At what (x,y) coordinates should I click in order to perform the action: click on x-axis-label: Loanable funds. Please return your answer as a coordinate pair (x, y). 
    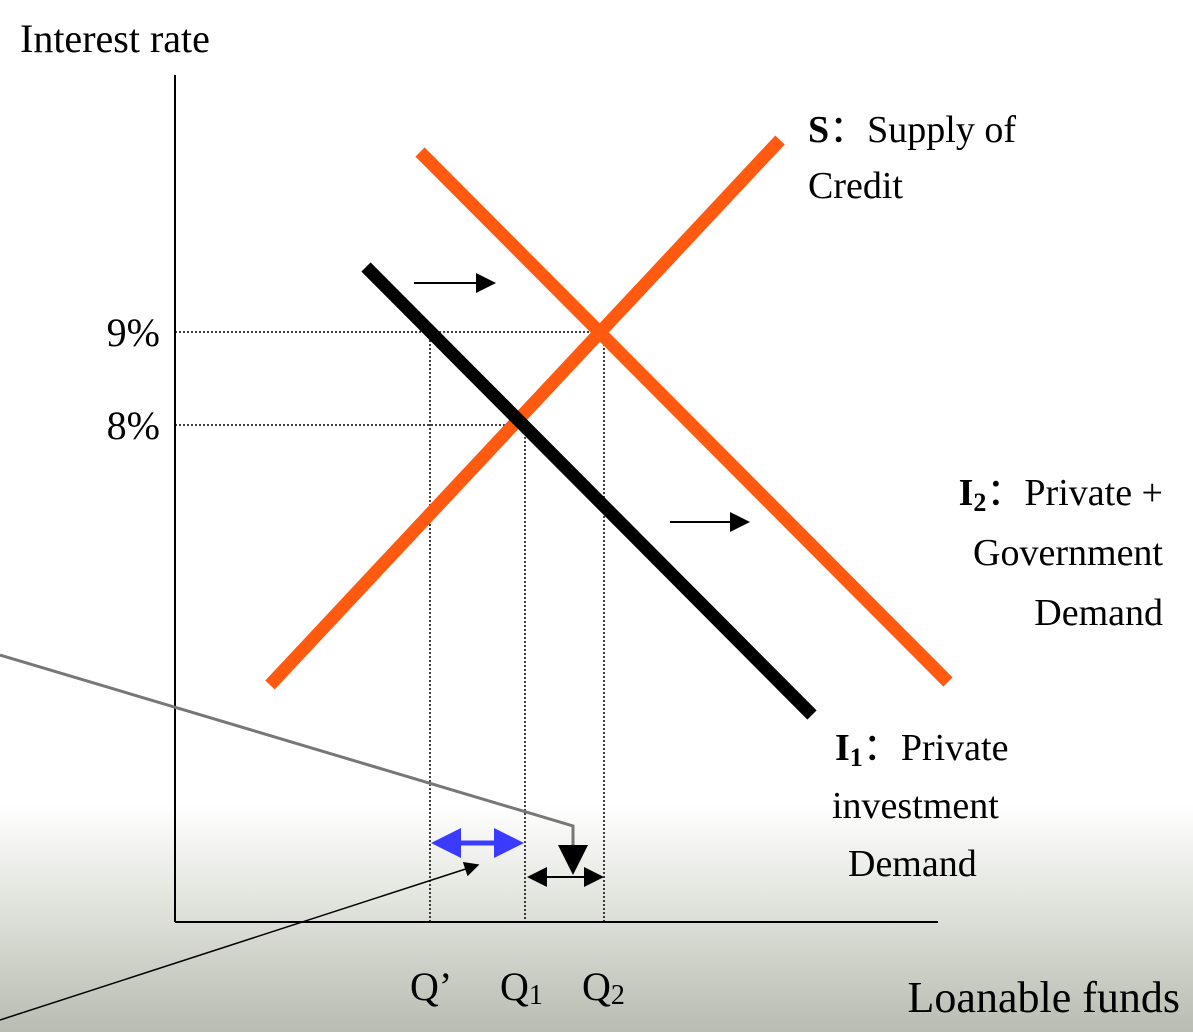
    Looking at the image, I should click on (1044, 997).